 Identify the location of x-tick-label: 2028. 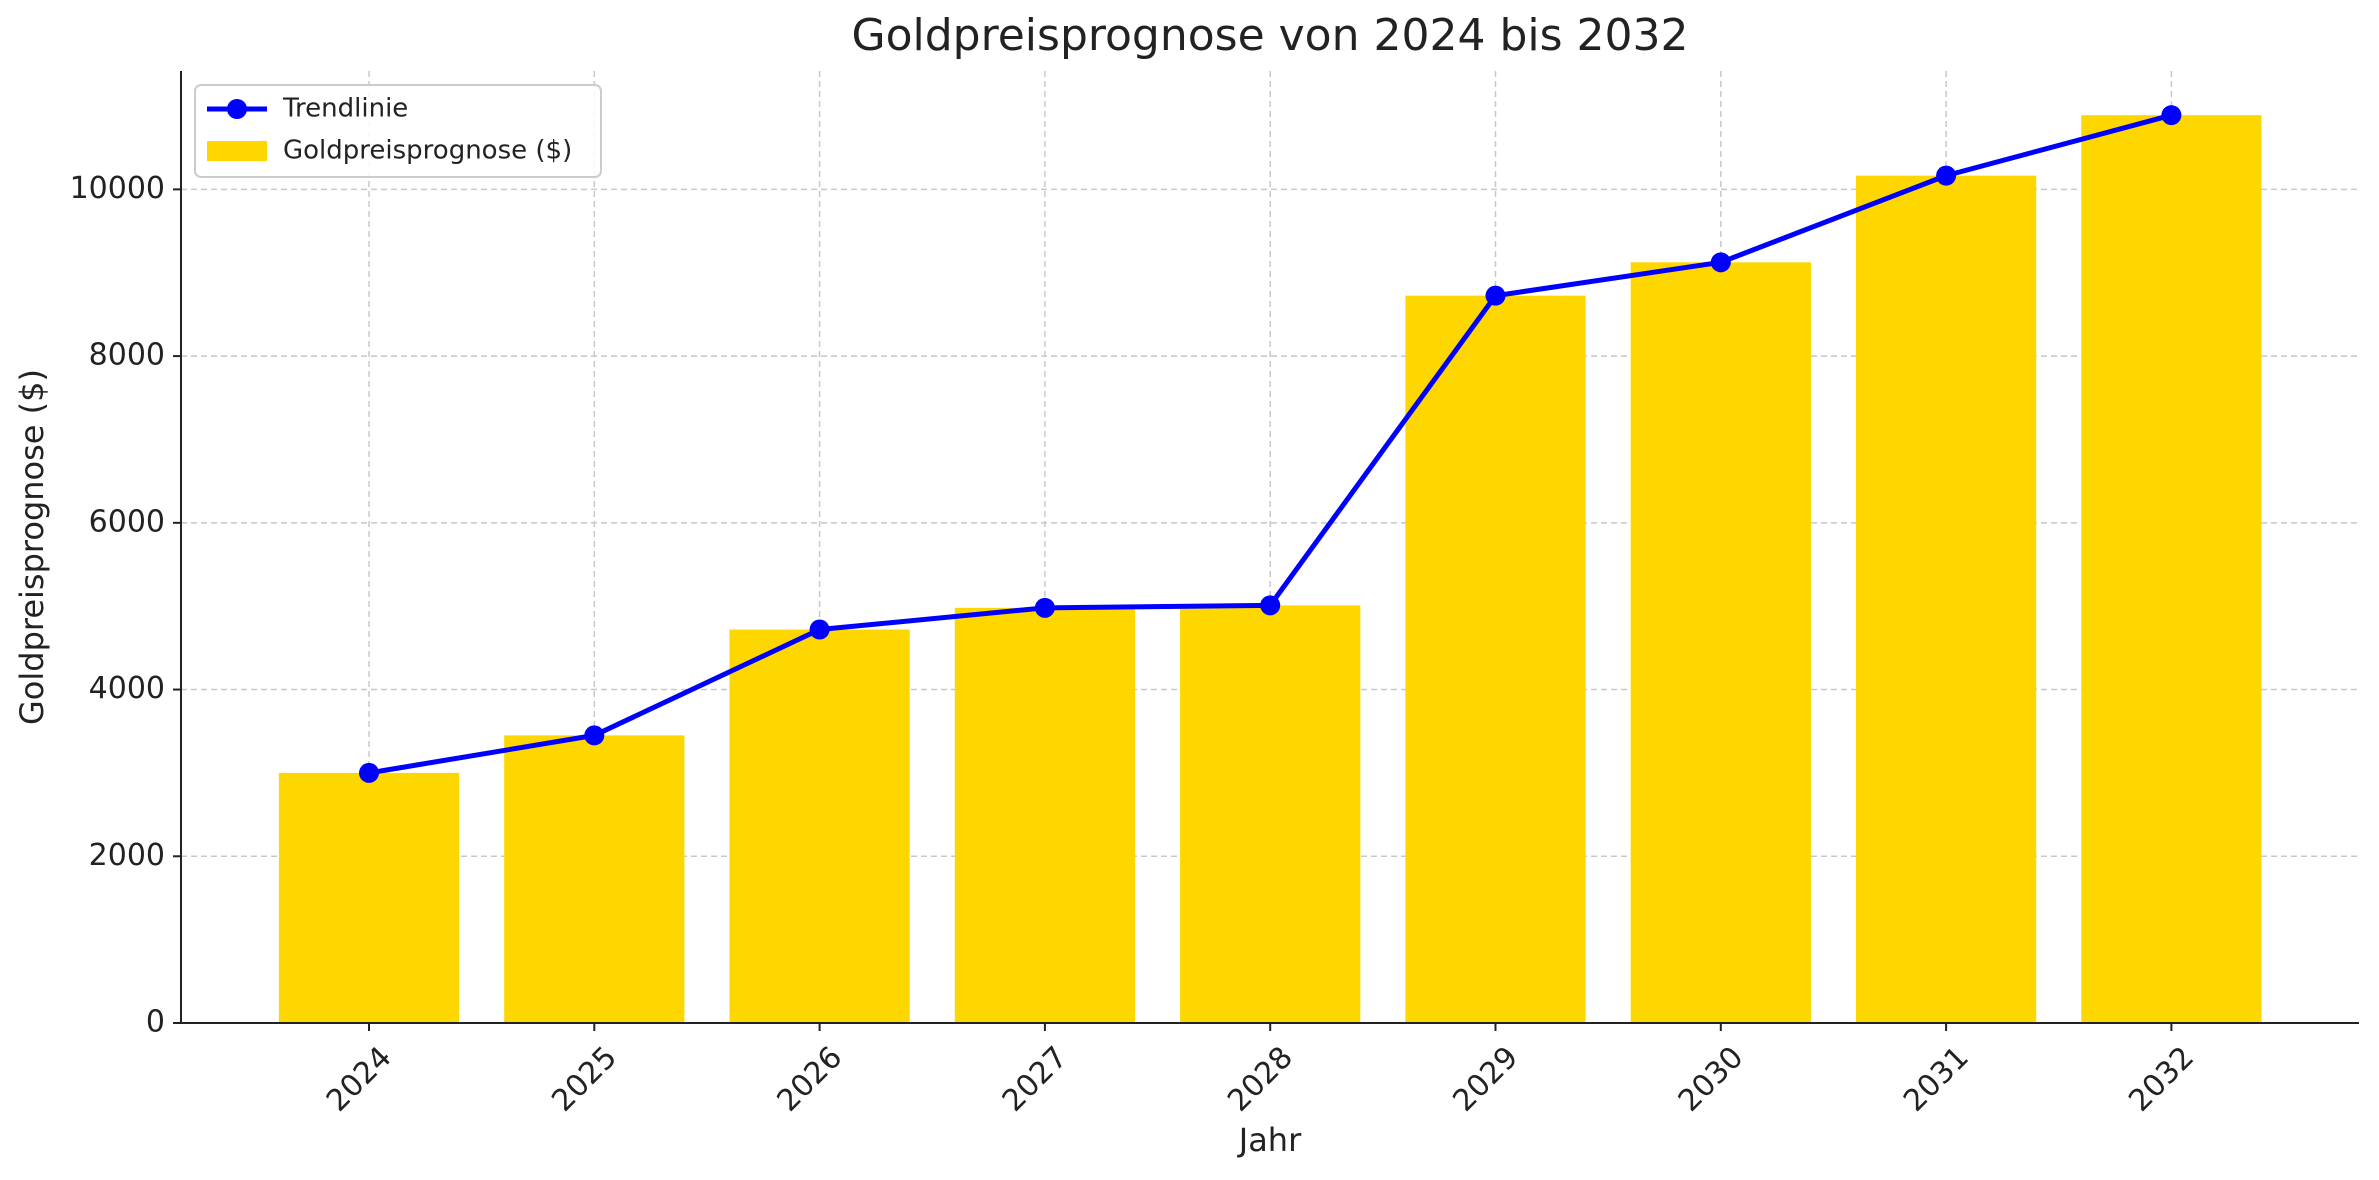
(1260, 1079).